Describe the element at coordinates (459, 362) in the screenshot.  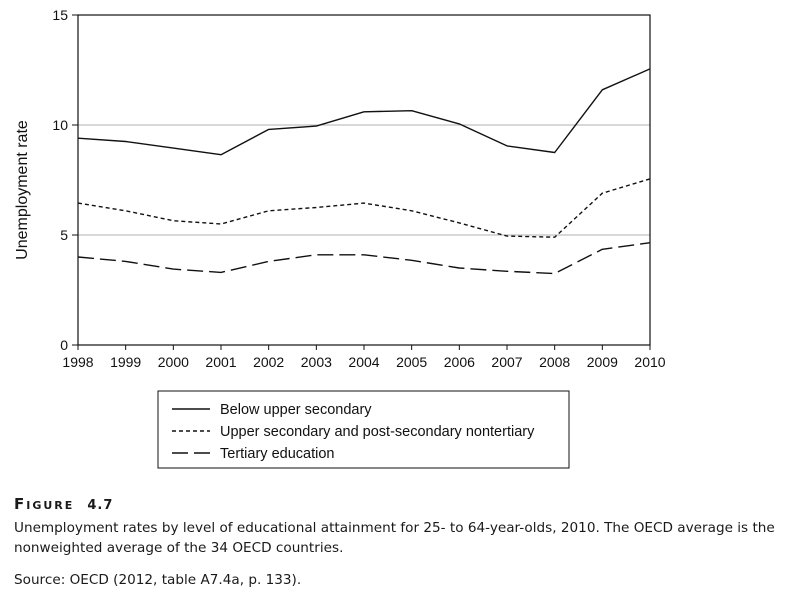
I see `x-tick-label: 2006` at that location.